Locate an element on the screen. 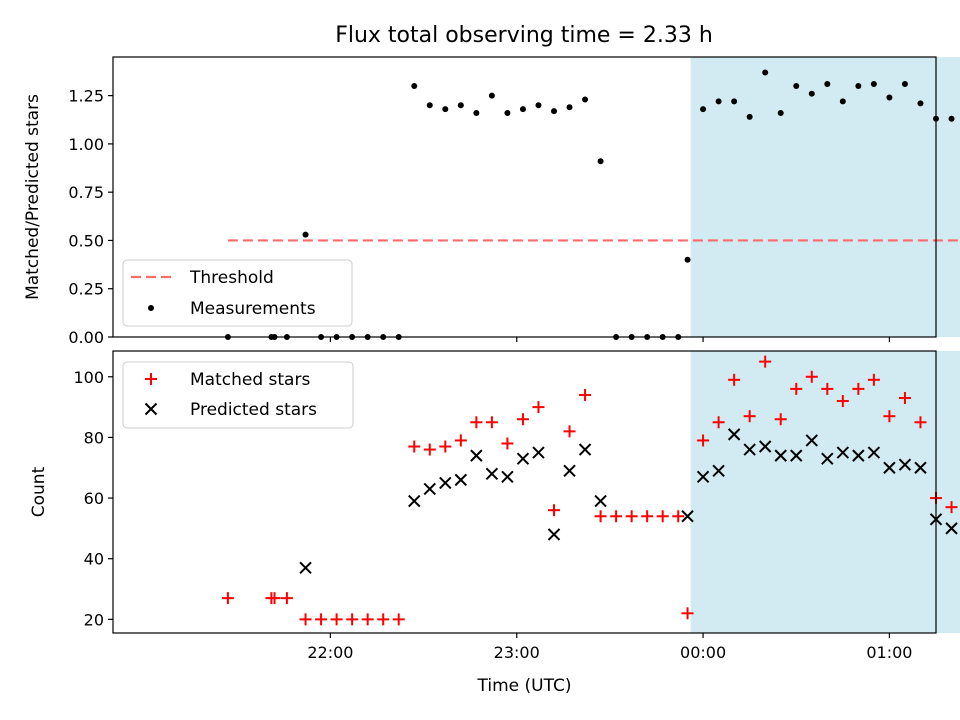 This screenshot has height=720, width=960. bottom-y-tick-label: 80 is located at coordinates (94, 437).